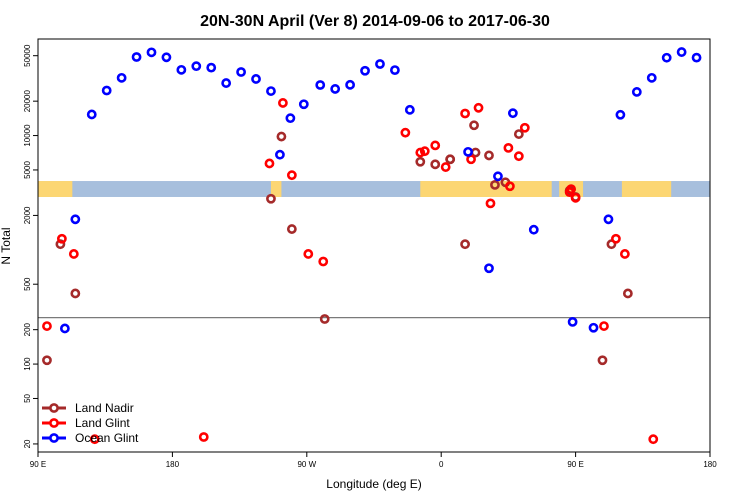  Describe the element at coordinates (104, 408) in the screenshot. I see `legend-label: Land Nadir` at that location.